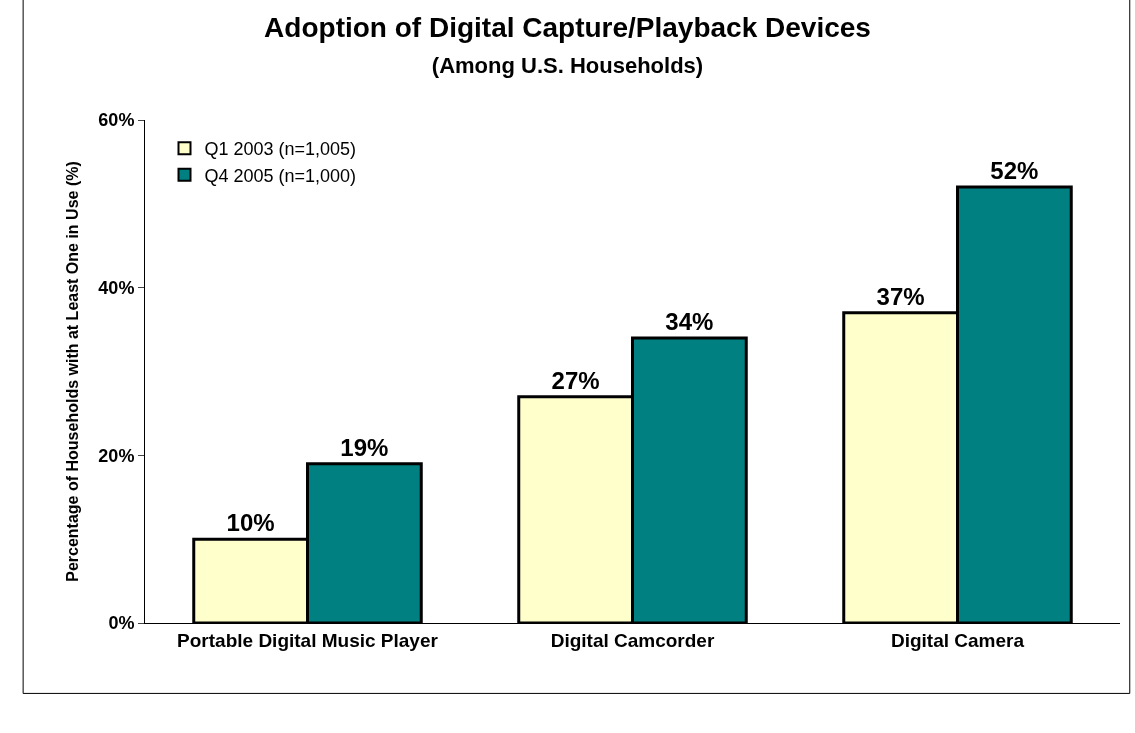 Image resolution: width=1135 pixels, height=733 pixels. I want to click on y-tick-label: 60%, so click(116, 120).